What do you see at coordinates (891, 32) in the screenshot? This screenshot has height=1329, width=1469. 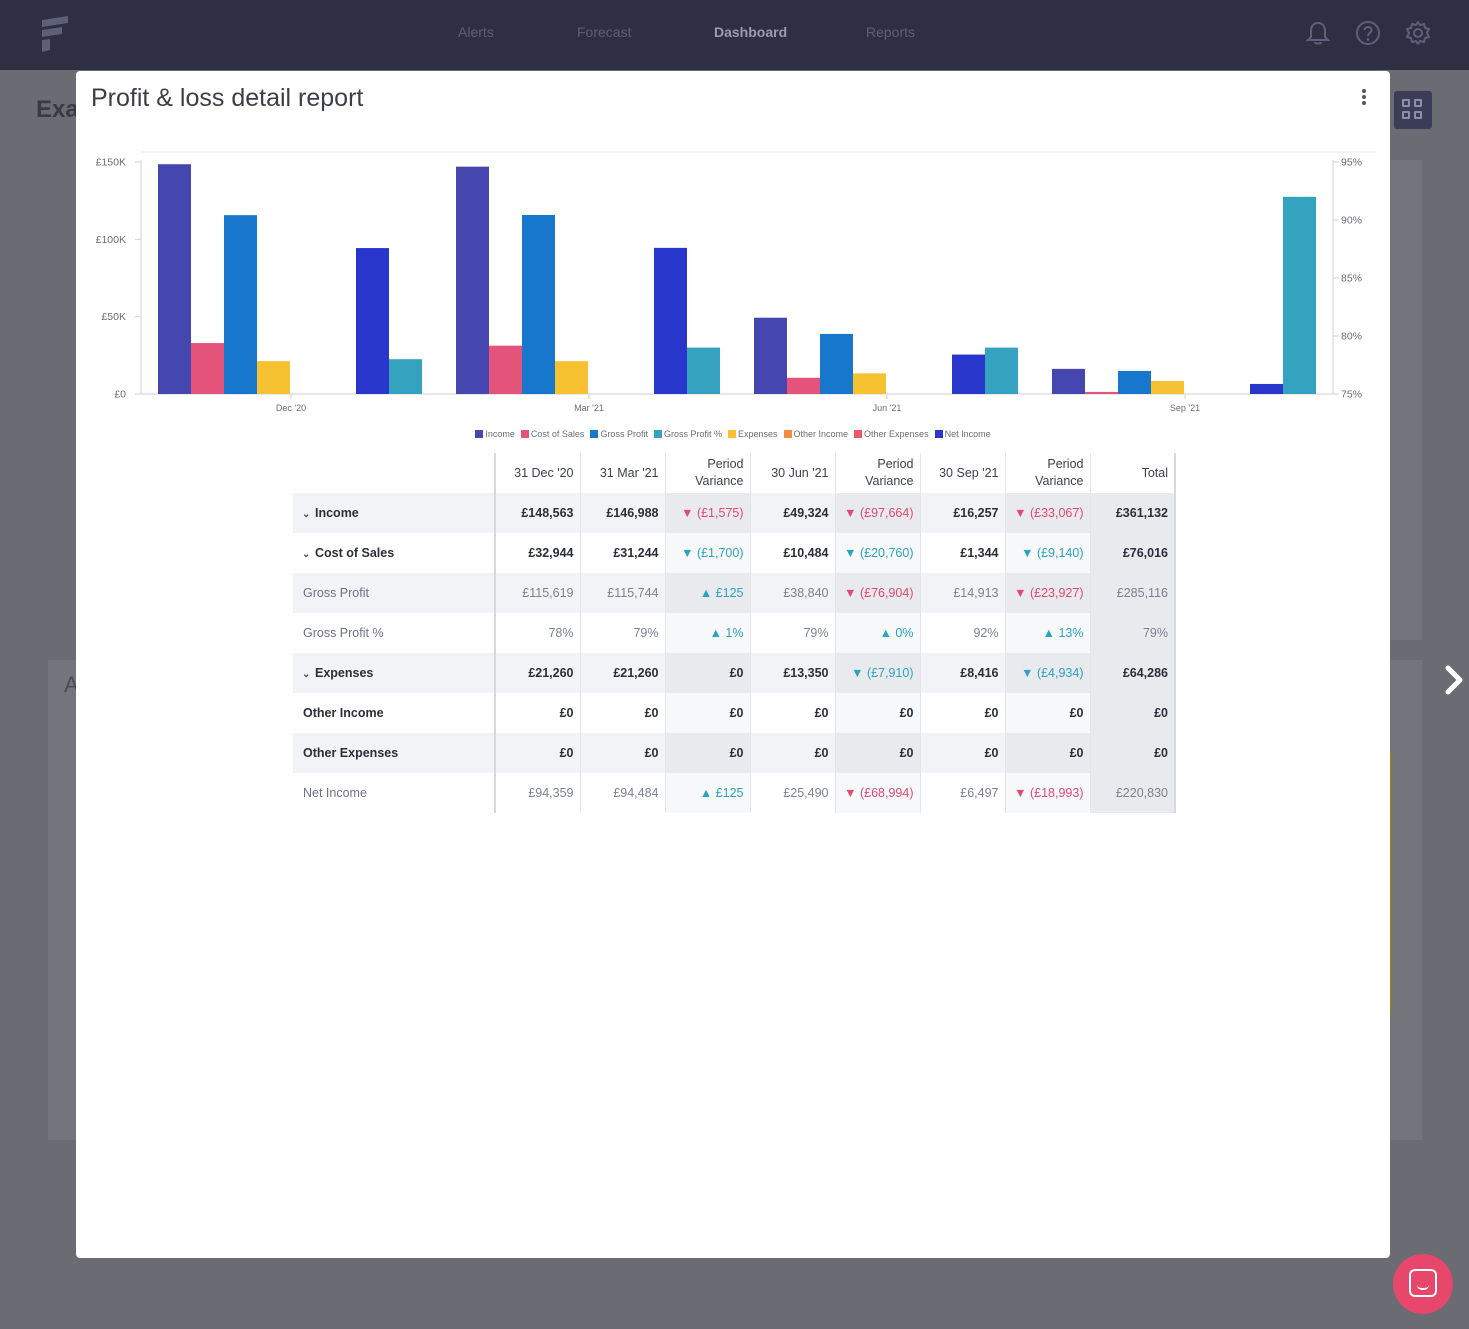 I see `nav-reports: Reports` at bounding box center [891, 32].